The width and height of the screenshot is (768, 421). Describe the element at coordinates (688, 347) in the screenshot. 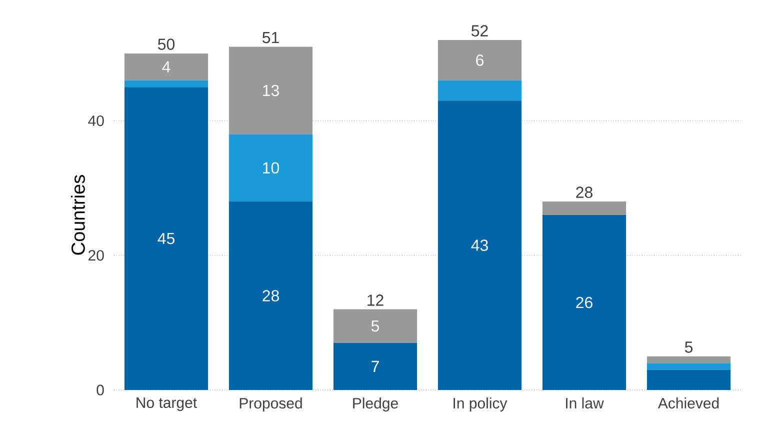

I see `total-label: 5` at that location.